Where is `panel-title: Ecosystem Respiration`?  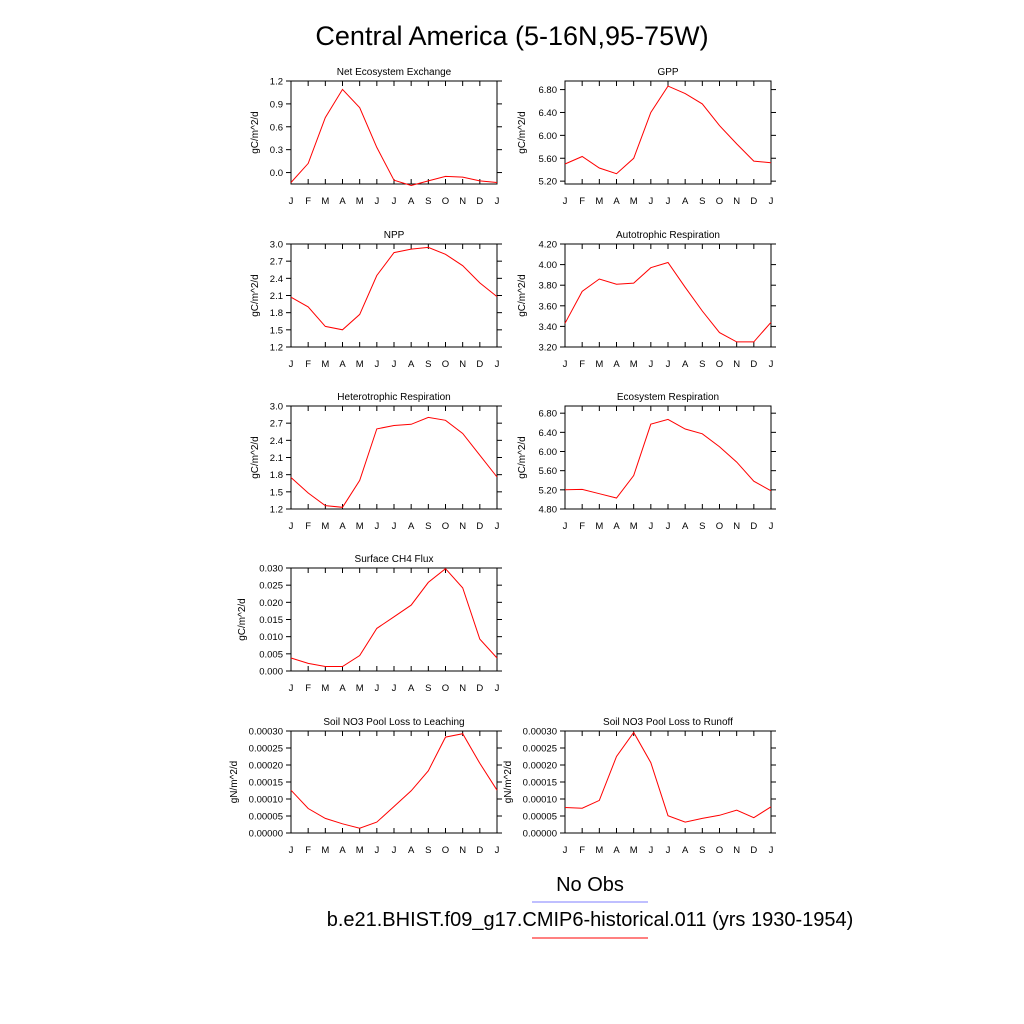
panel-title: Ecosystem Respiration is located at coordinates (668, 397).